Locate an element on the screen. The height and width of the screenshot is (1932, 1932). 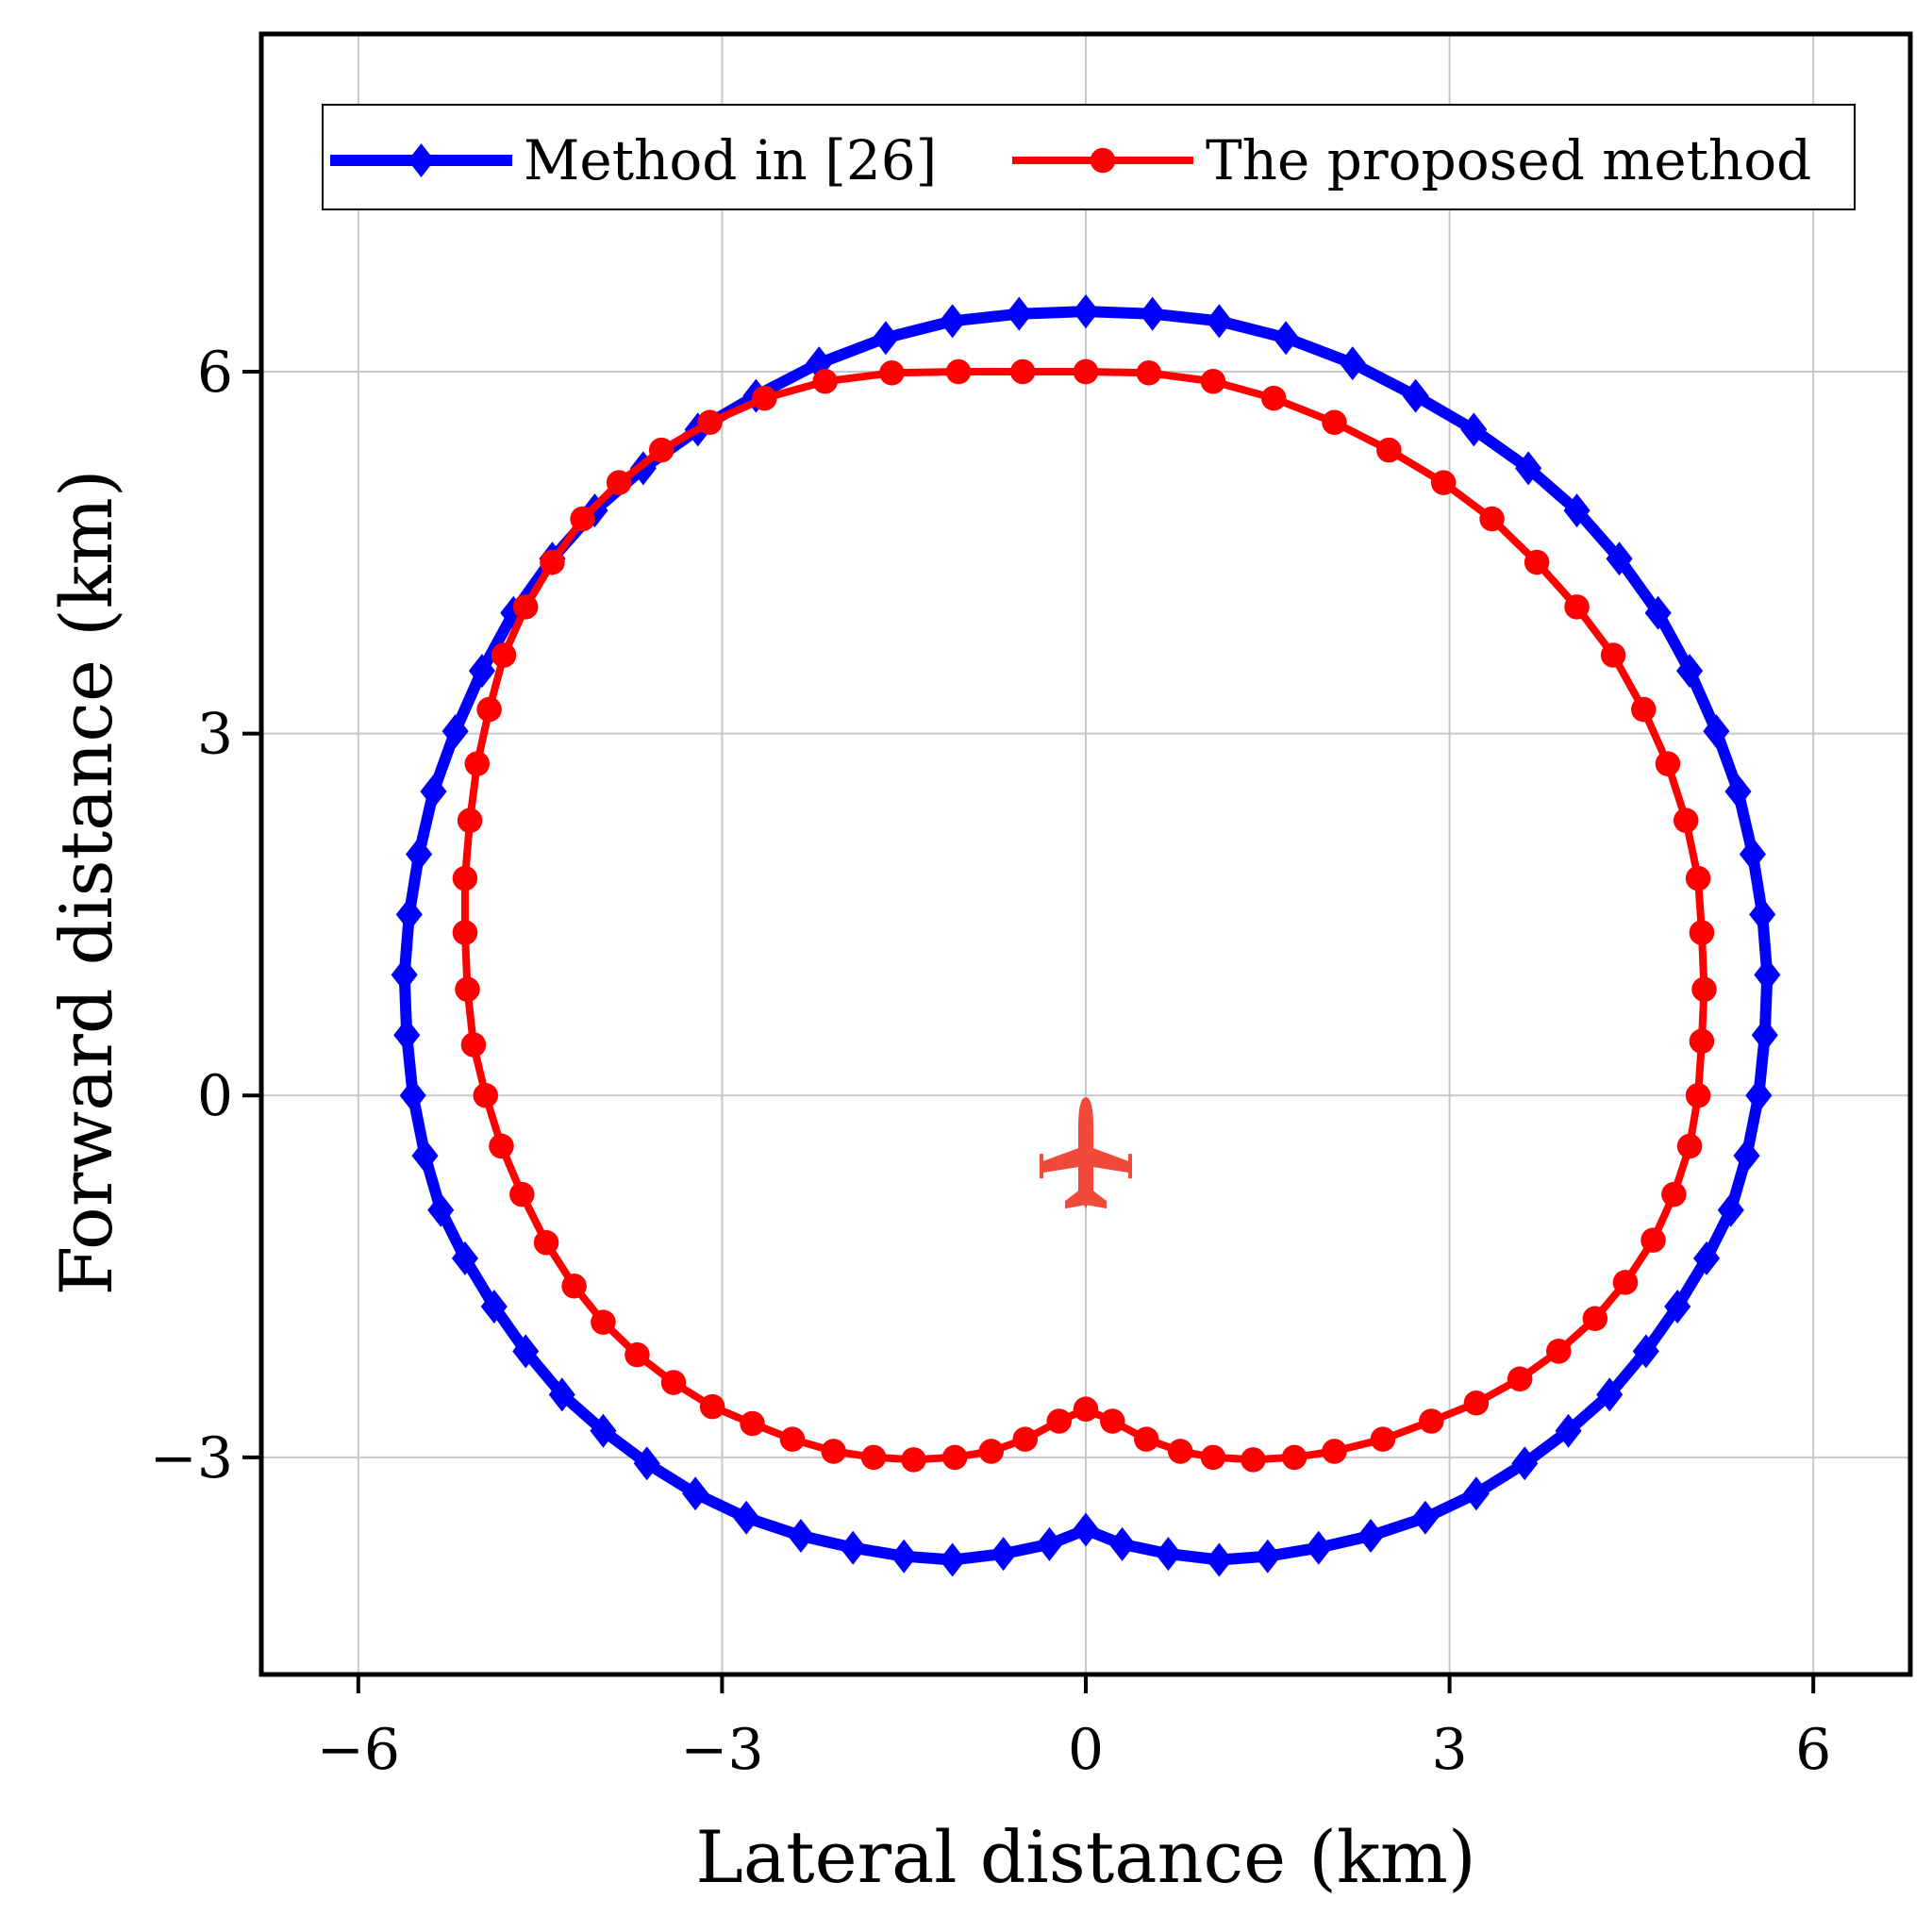
legend: Method in [26] The proposed method is located at coordinates (1089, 157).